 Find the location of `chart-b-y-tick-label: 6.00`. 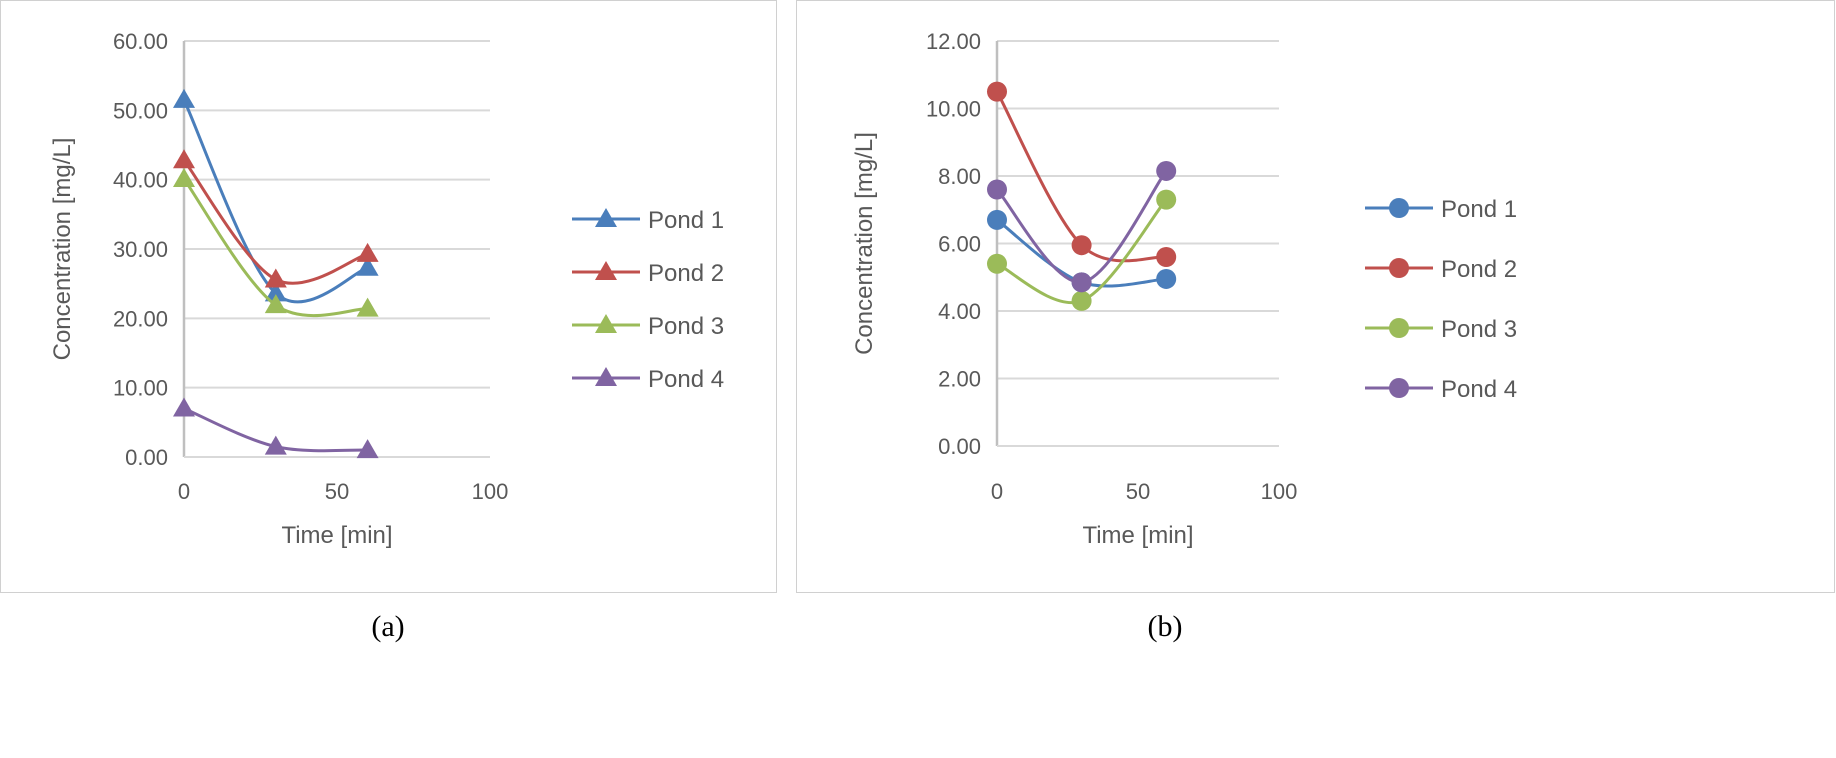

chart-b-y-tick-label: 6.00 is located at coordinates (959, 244).